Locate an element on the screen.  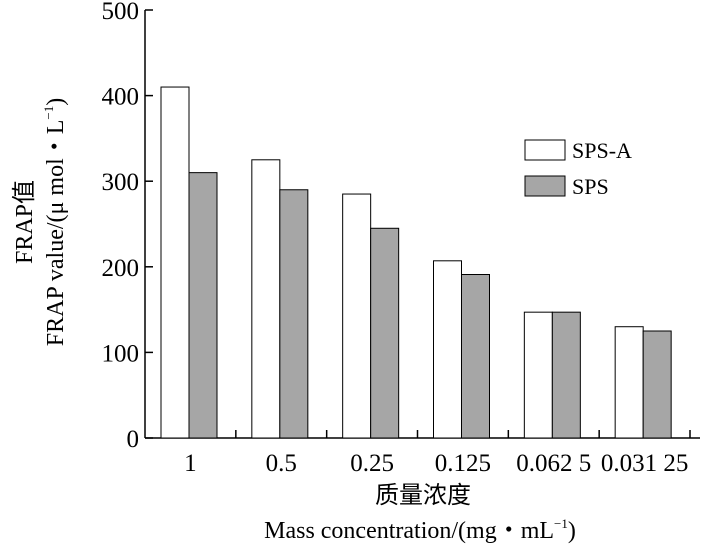
x-tick-label: 0.5 is located at coordinates (281, 463).